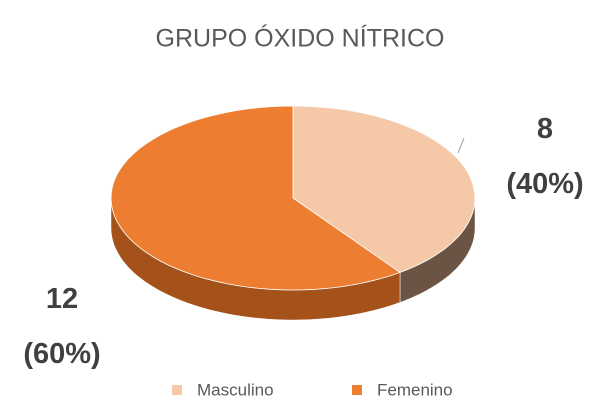  Describe the element at coordinates (300, 38) in the screenshot. I see `chart-title: GRUPO ÓXIDO NÍTRICO` at that location.